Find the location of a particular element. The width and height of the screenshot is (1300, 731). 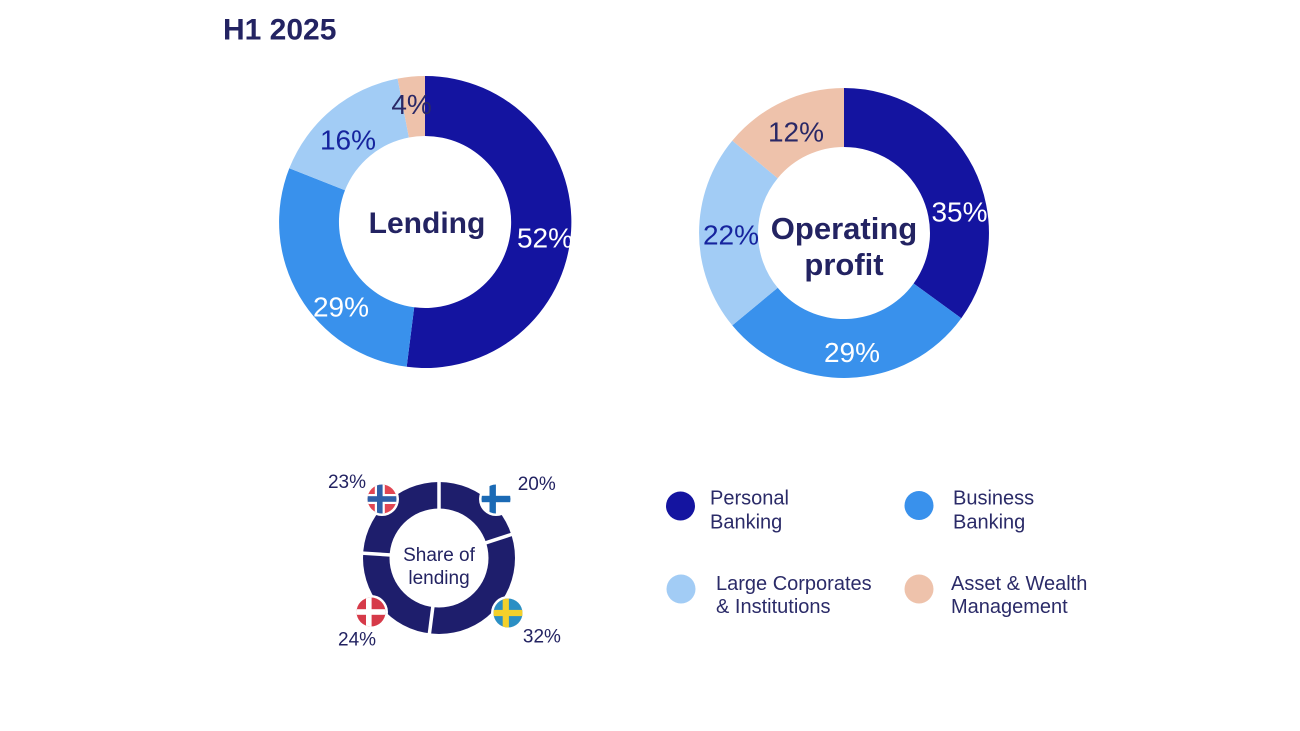

svg-text: 16% is located at coordinates (348, 140).